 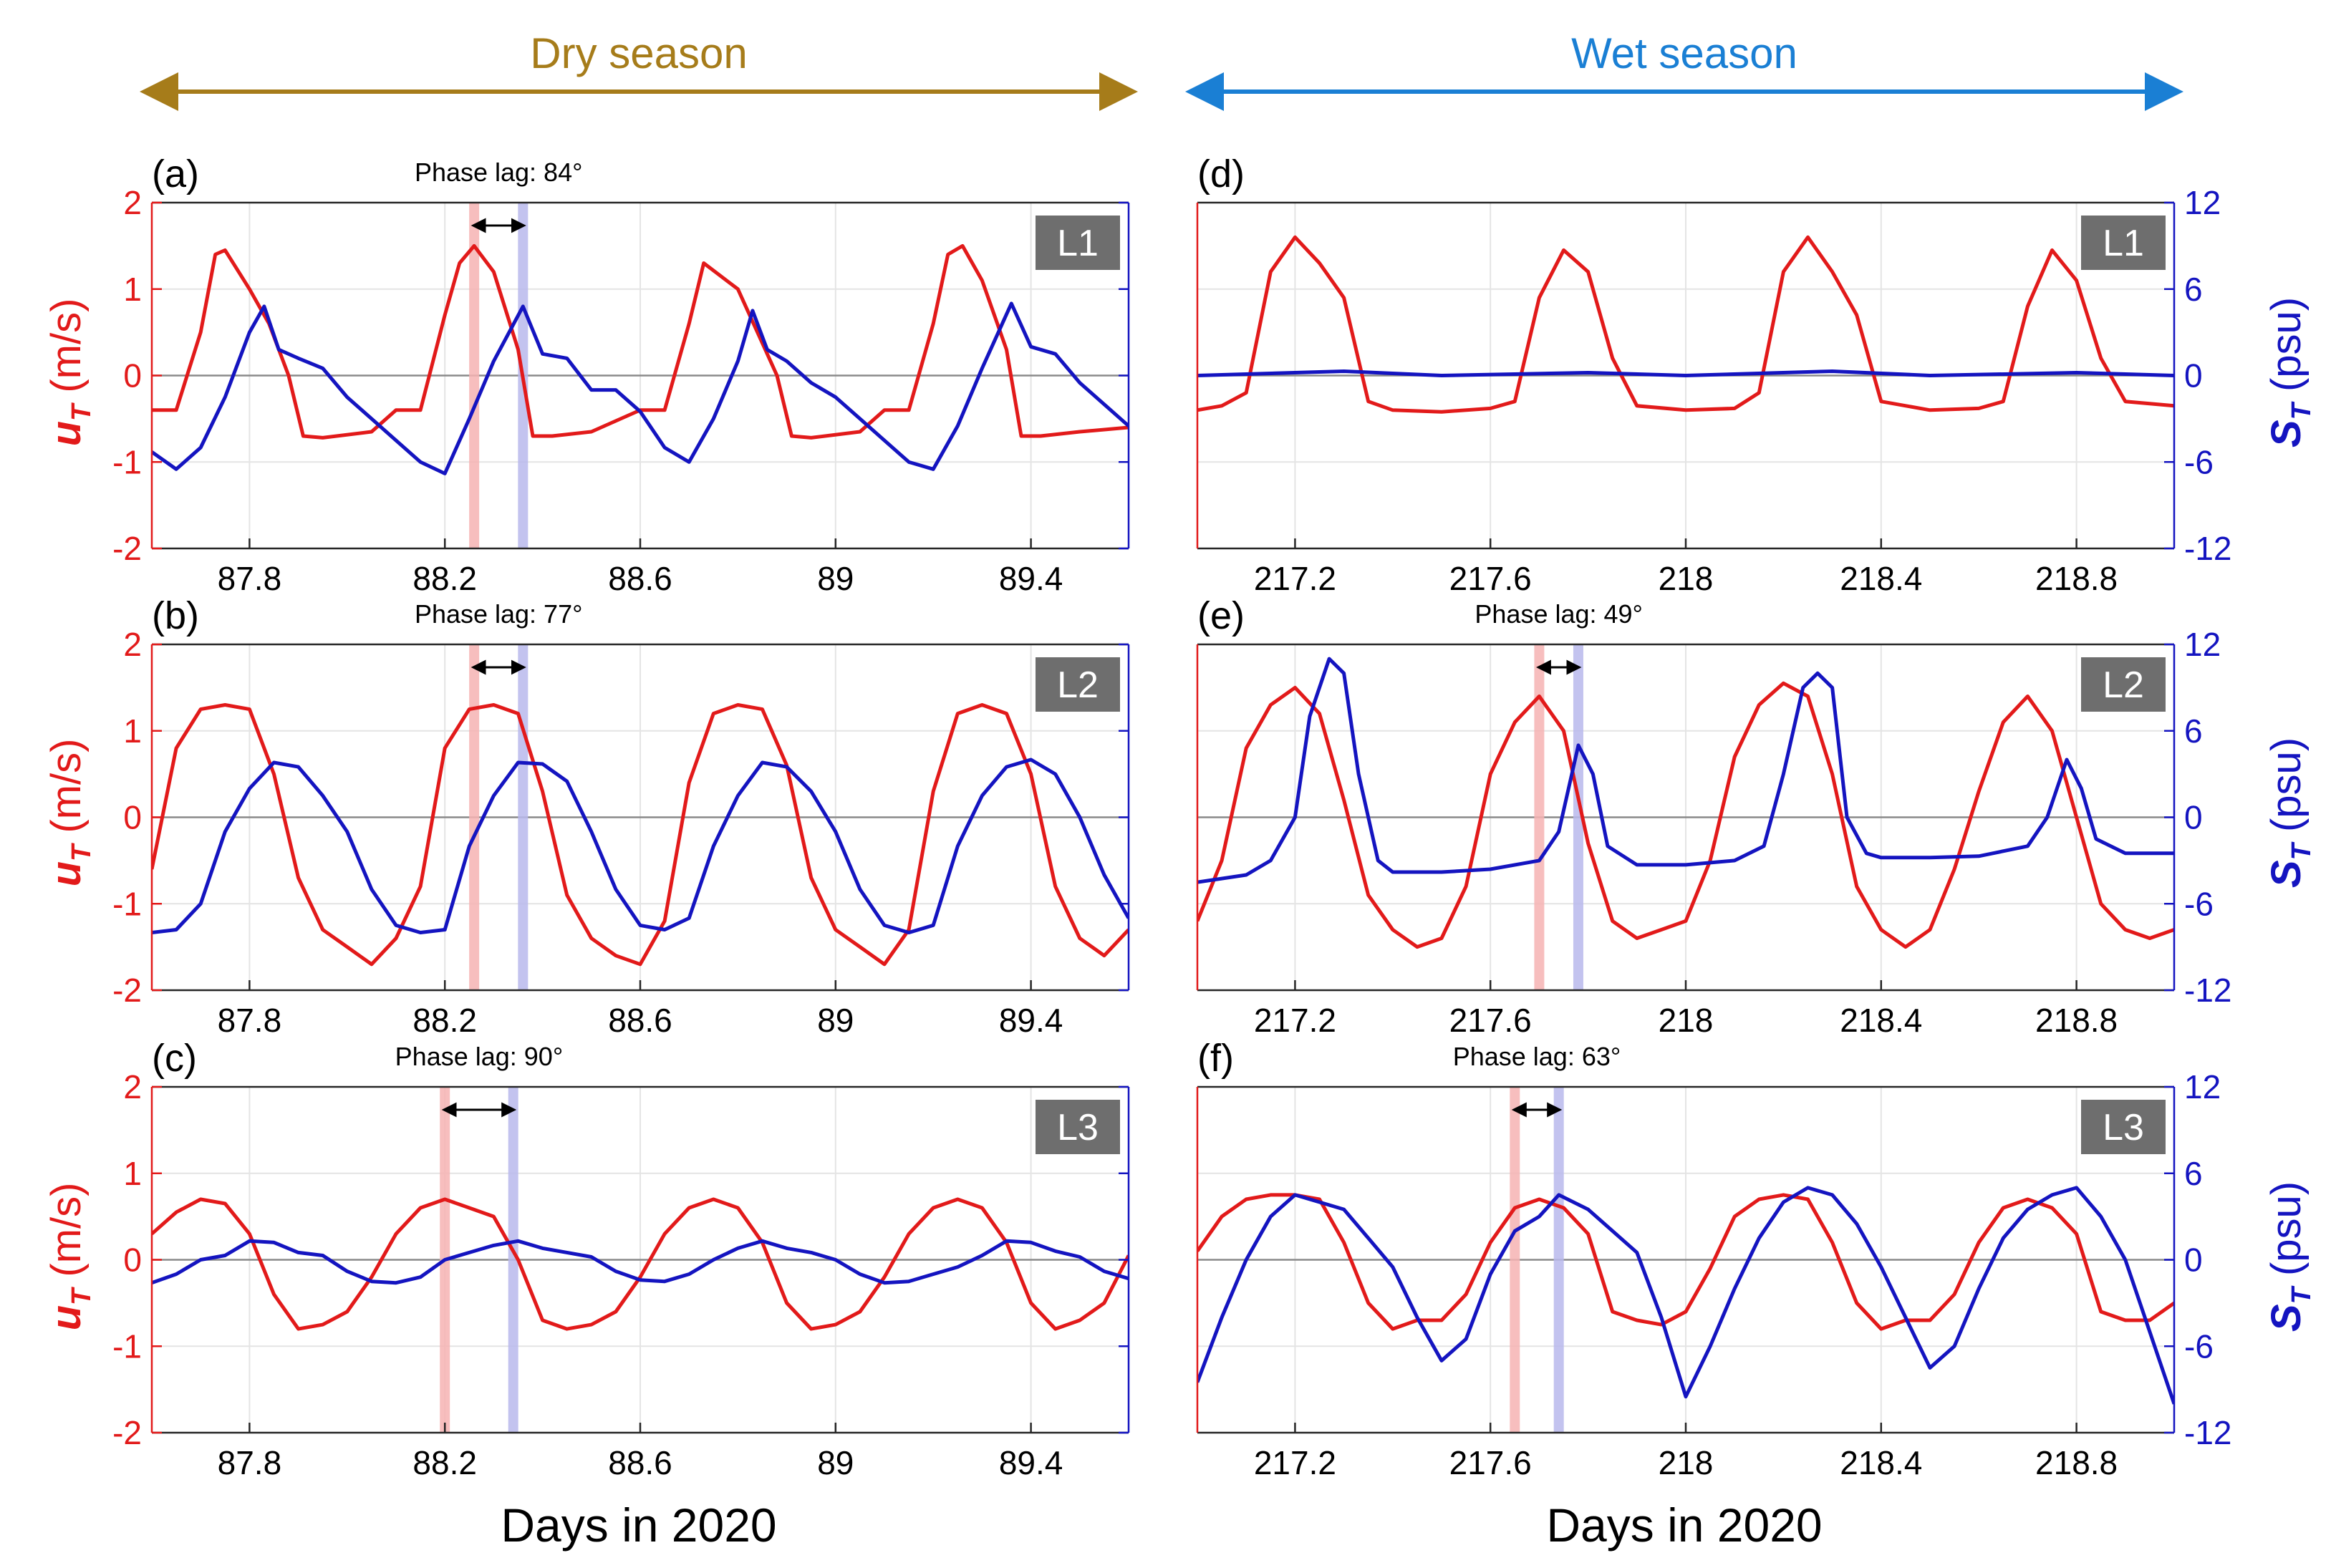 I want to click on x-tick-label: 217.6, so click(x=1490, y=1462).